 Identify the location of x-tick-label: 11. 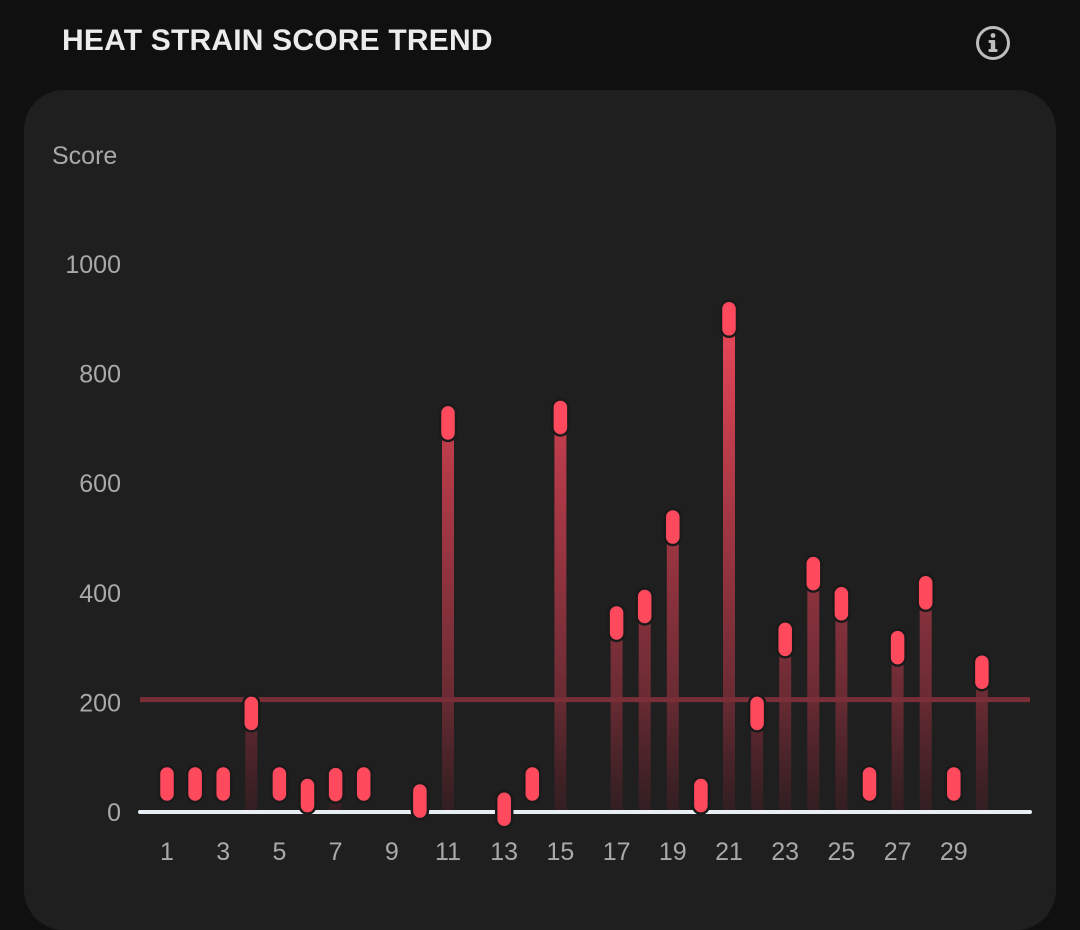
(448, 852).